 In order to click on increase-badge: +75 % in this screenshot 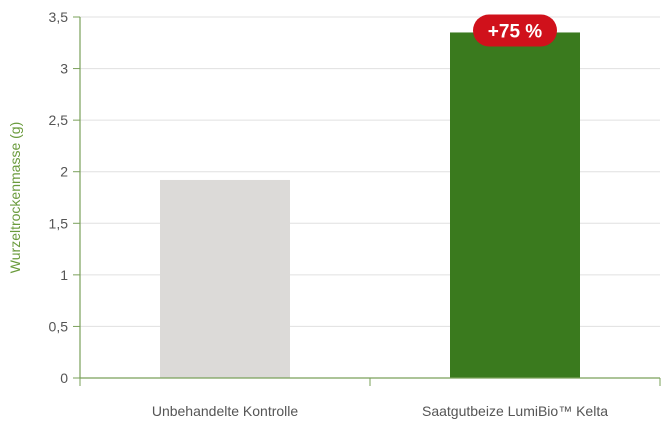, I will do `click(515, 30)`.